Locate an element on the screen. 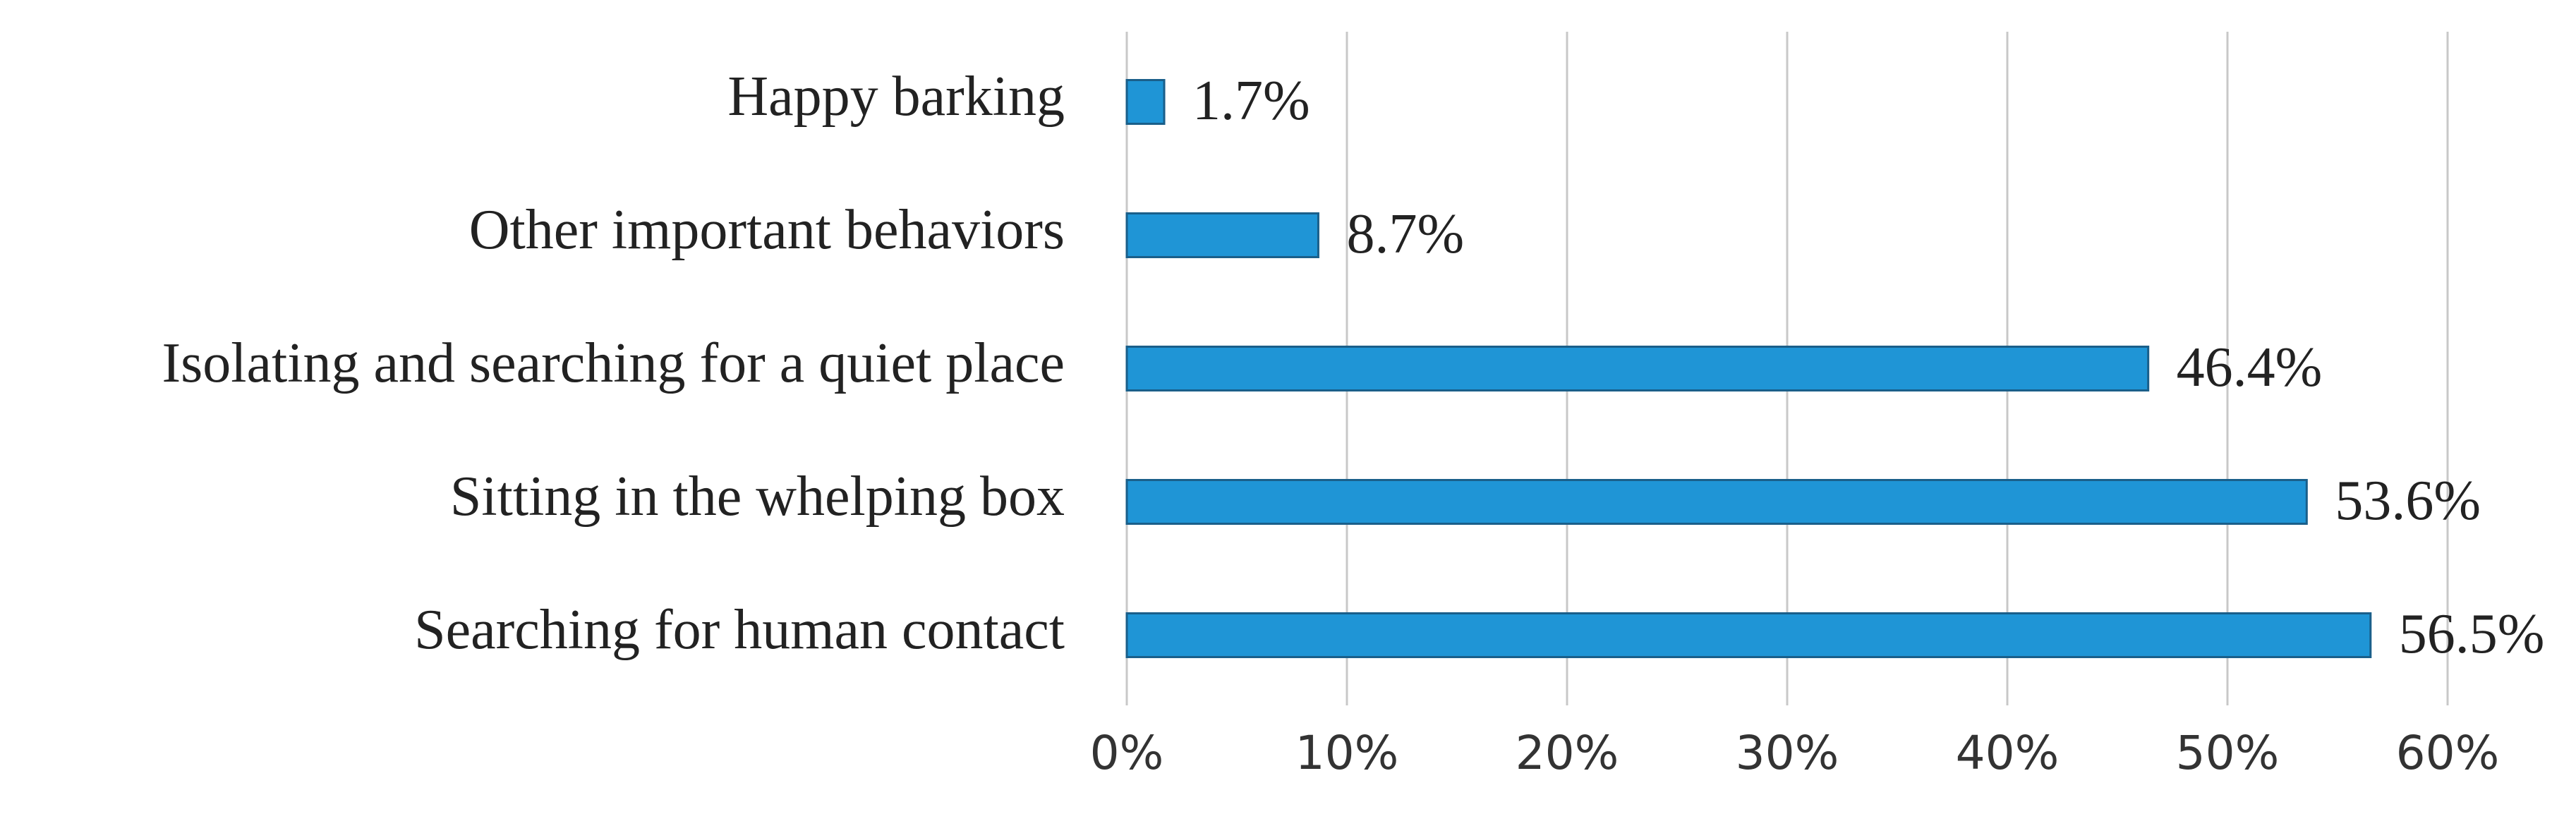  category-label: Sitting in the whelping box is located at coordinates (757, 497).